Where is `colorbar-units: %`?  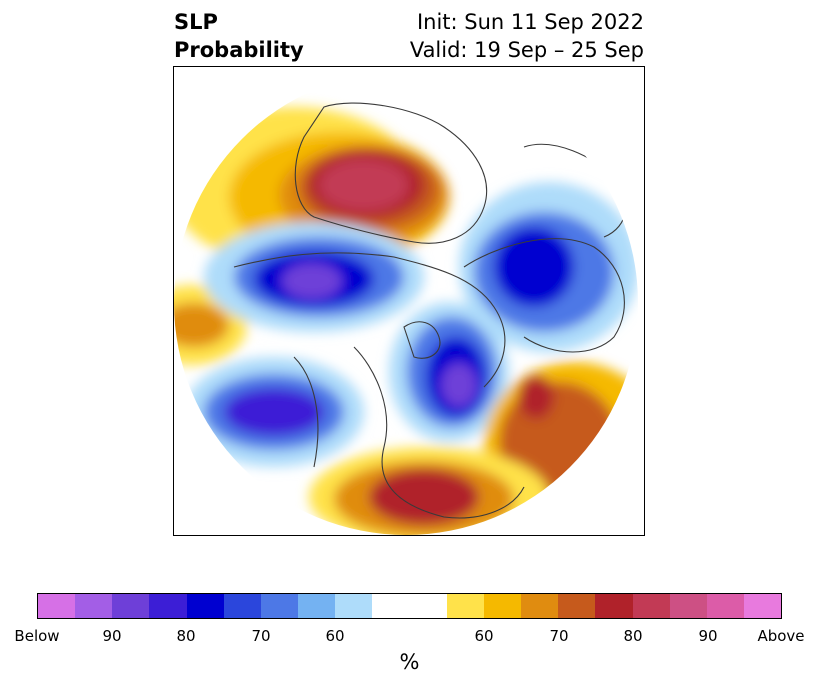 colorbar-units: % is located at coordinates (409, 662).